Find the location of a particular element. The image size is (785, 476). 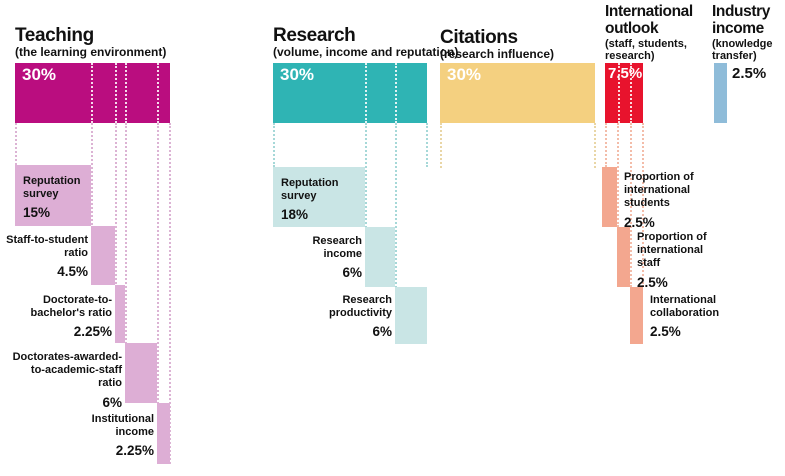

sub-label-text: Doctorate-to- bachelor's ratio is located at coordinates (71, 307).